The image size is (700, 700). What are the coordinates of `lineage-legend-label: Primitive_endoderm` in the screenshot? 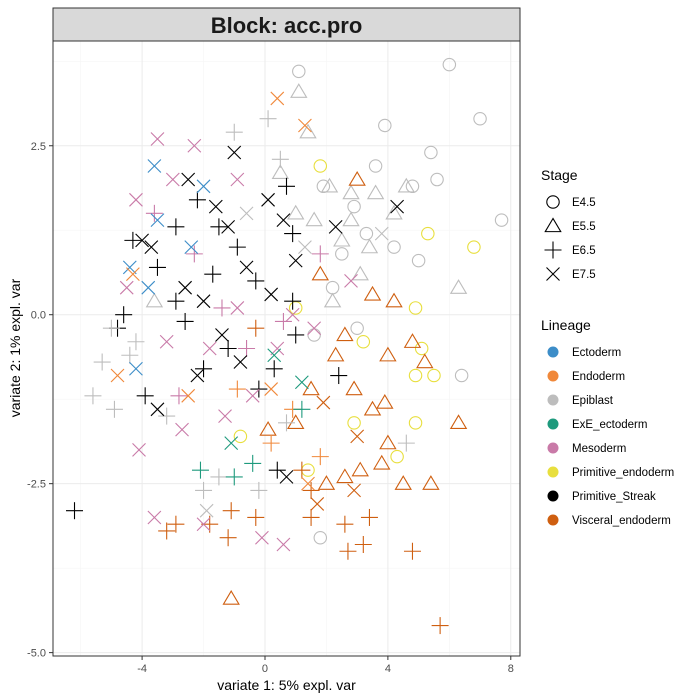 It's located at (623, 473).